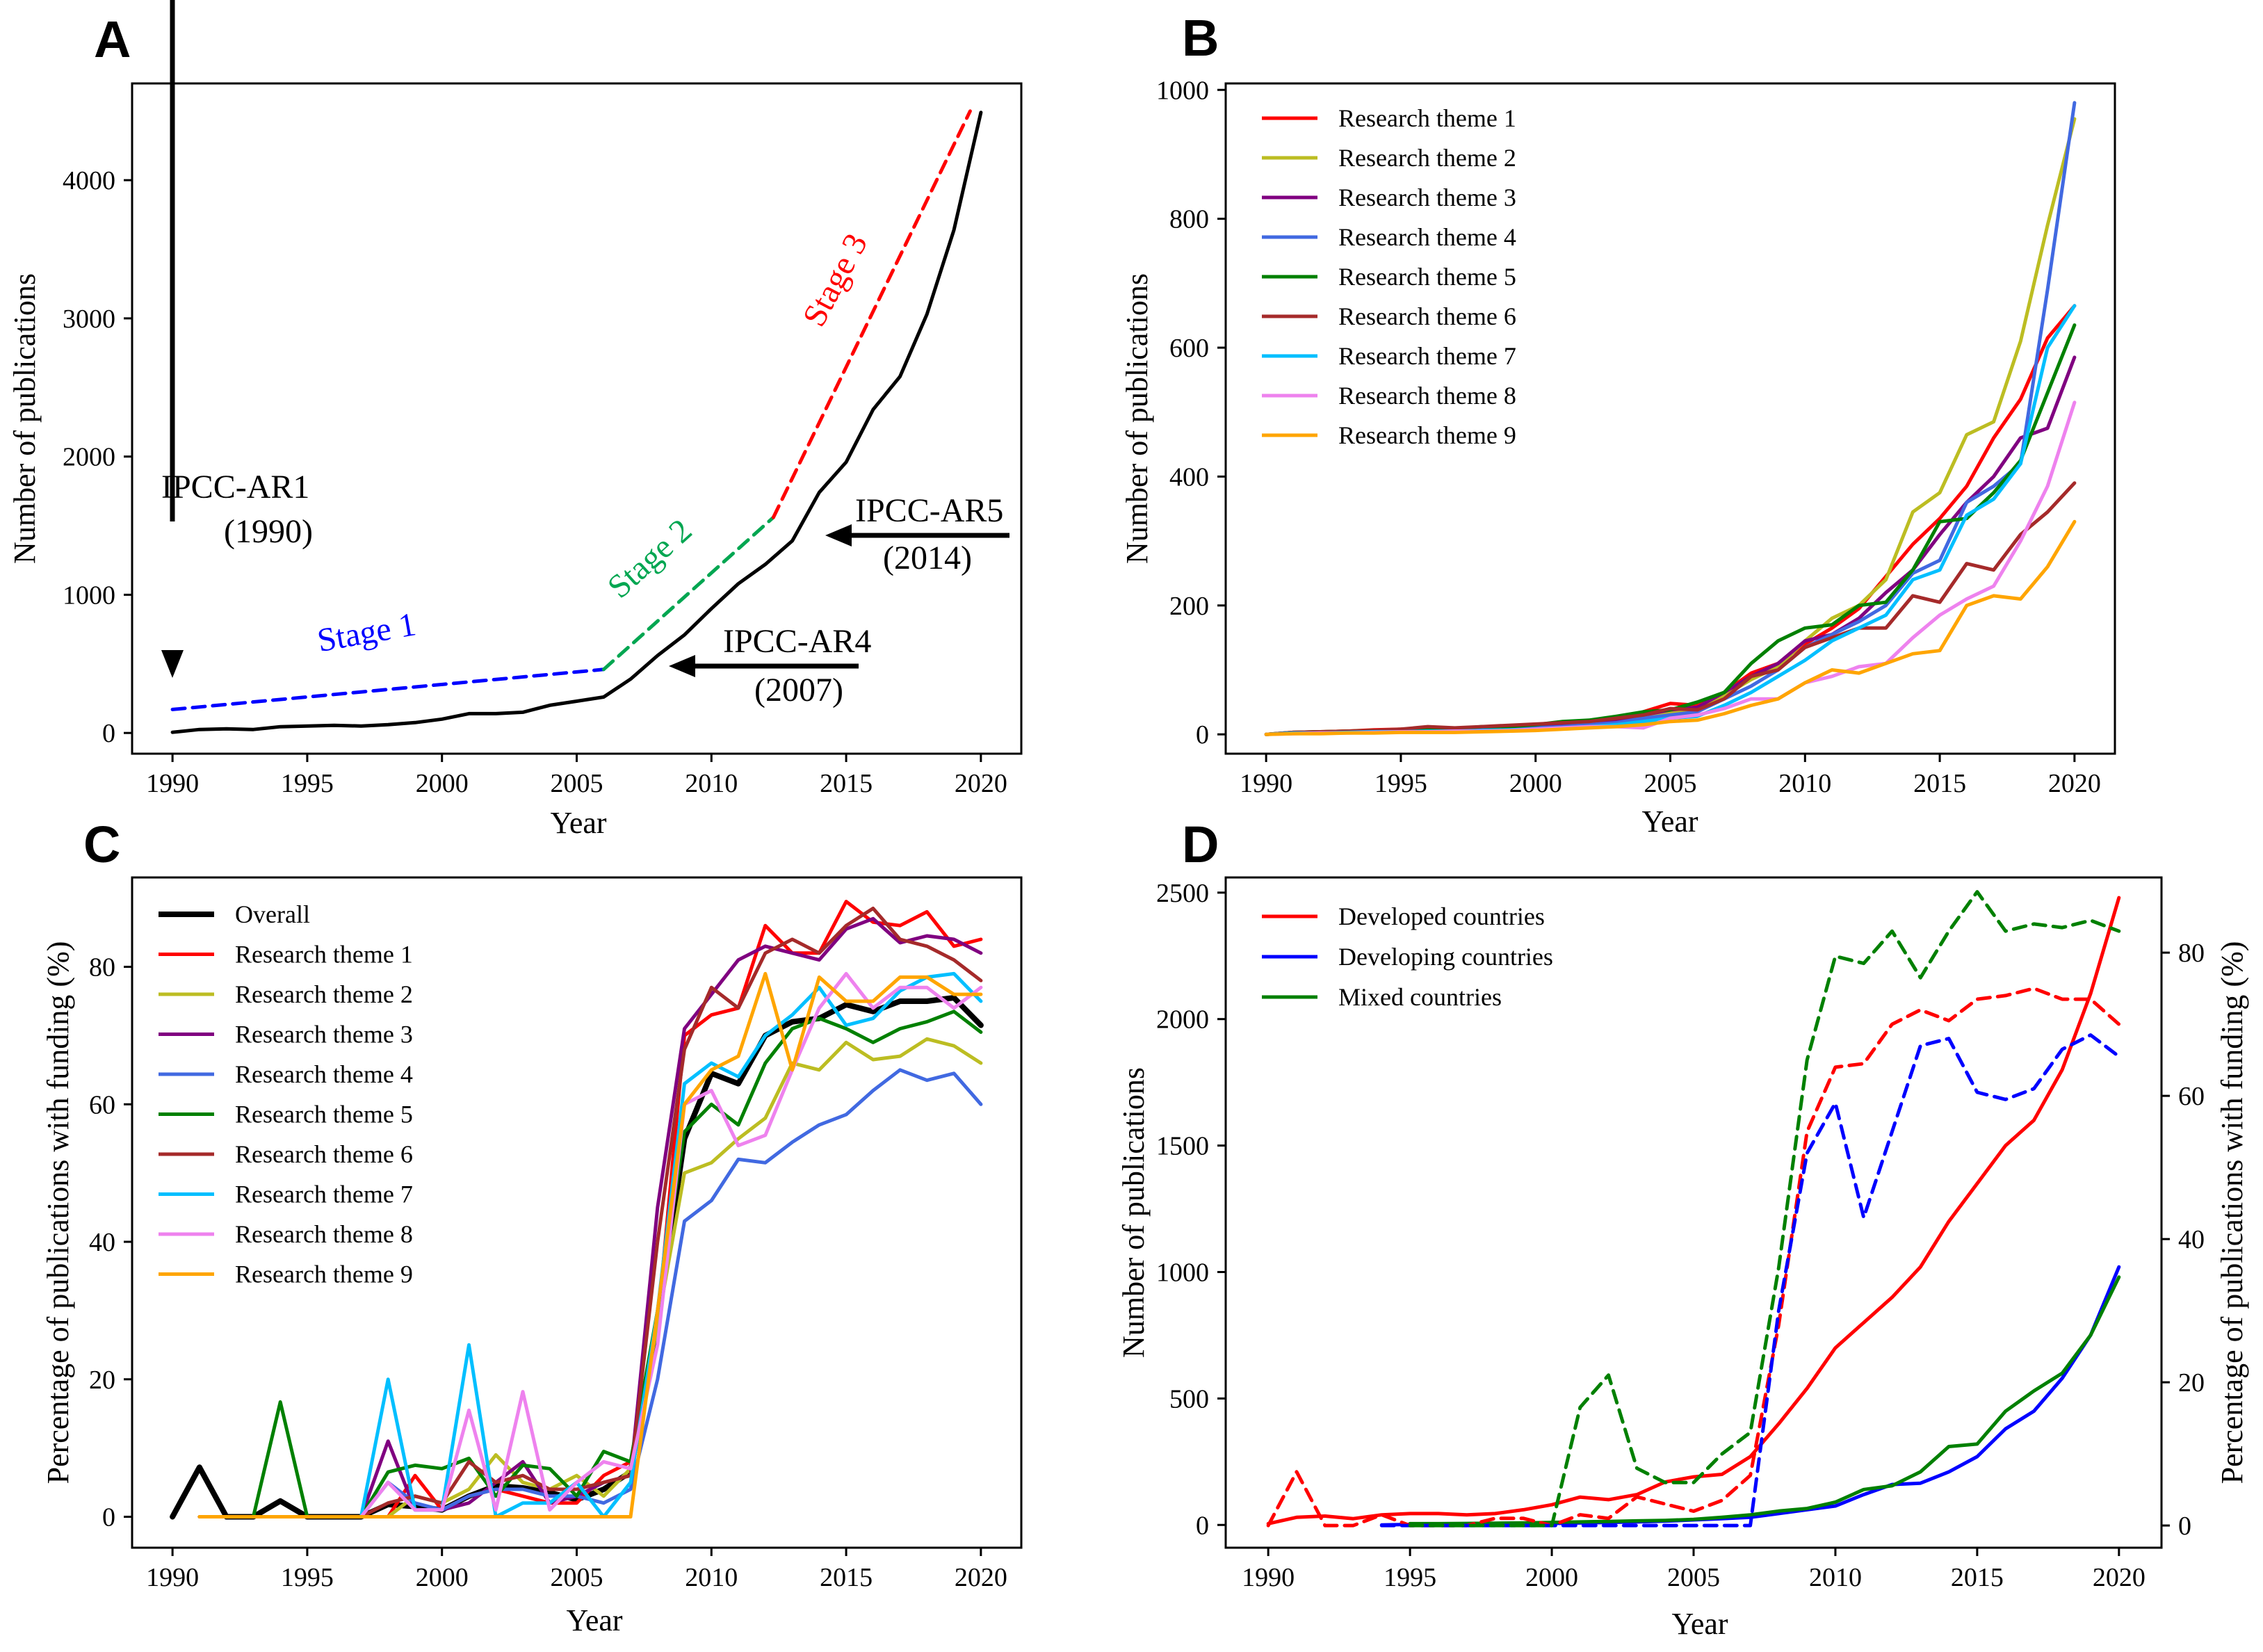 This screenshot has width=2263, height=1652. I want to click on panel-b-ytick-label: 600, so click(1189, 348).